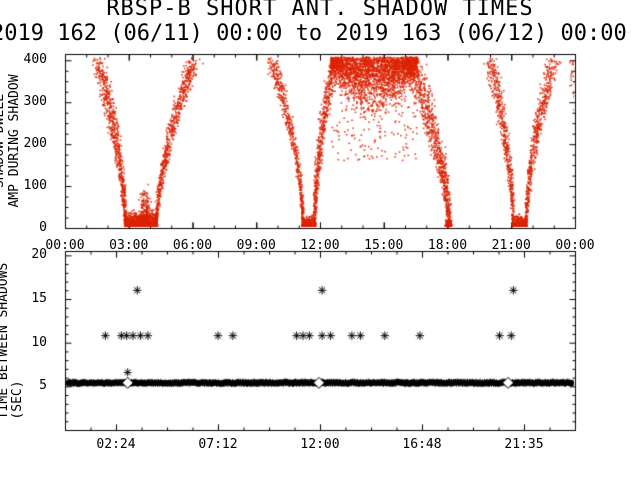 The image size is (640, 480). I want to click on top-panel-x-tick-label: 21:00, so click(511, 245).